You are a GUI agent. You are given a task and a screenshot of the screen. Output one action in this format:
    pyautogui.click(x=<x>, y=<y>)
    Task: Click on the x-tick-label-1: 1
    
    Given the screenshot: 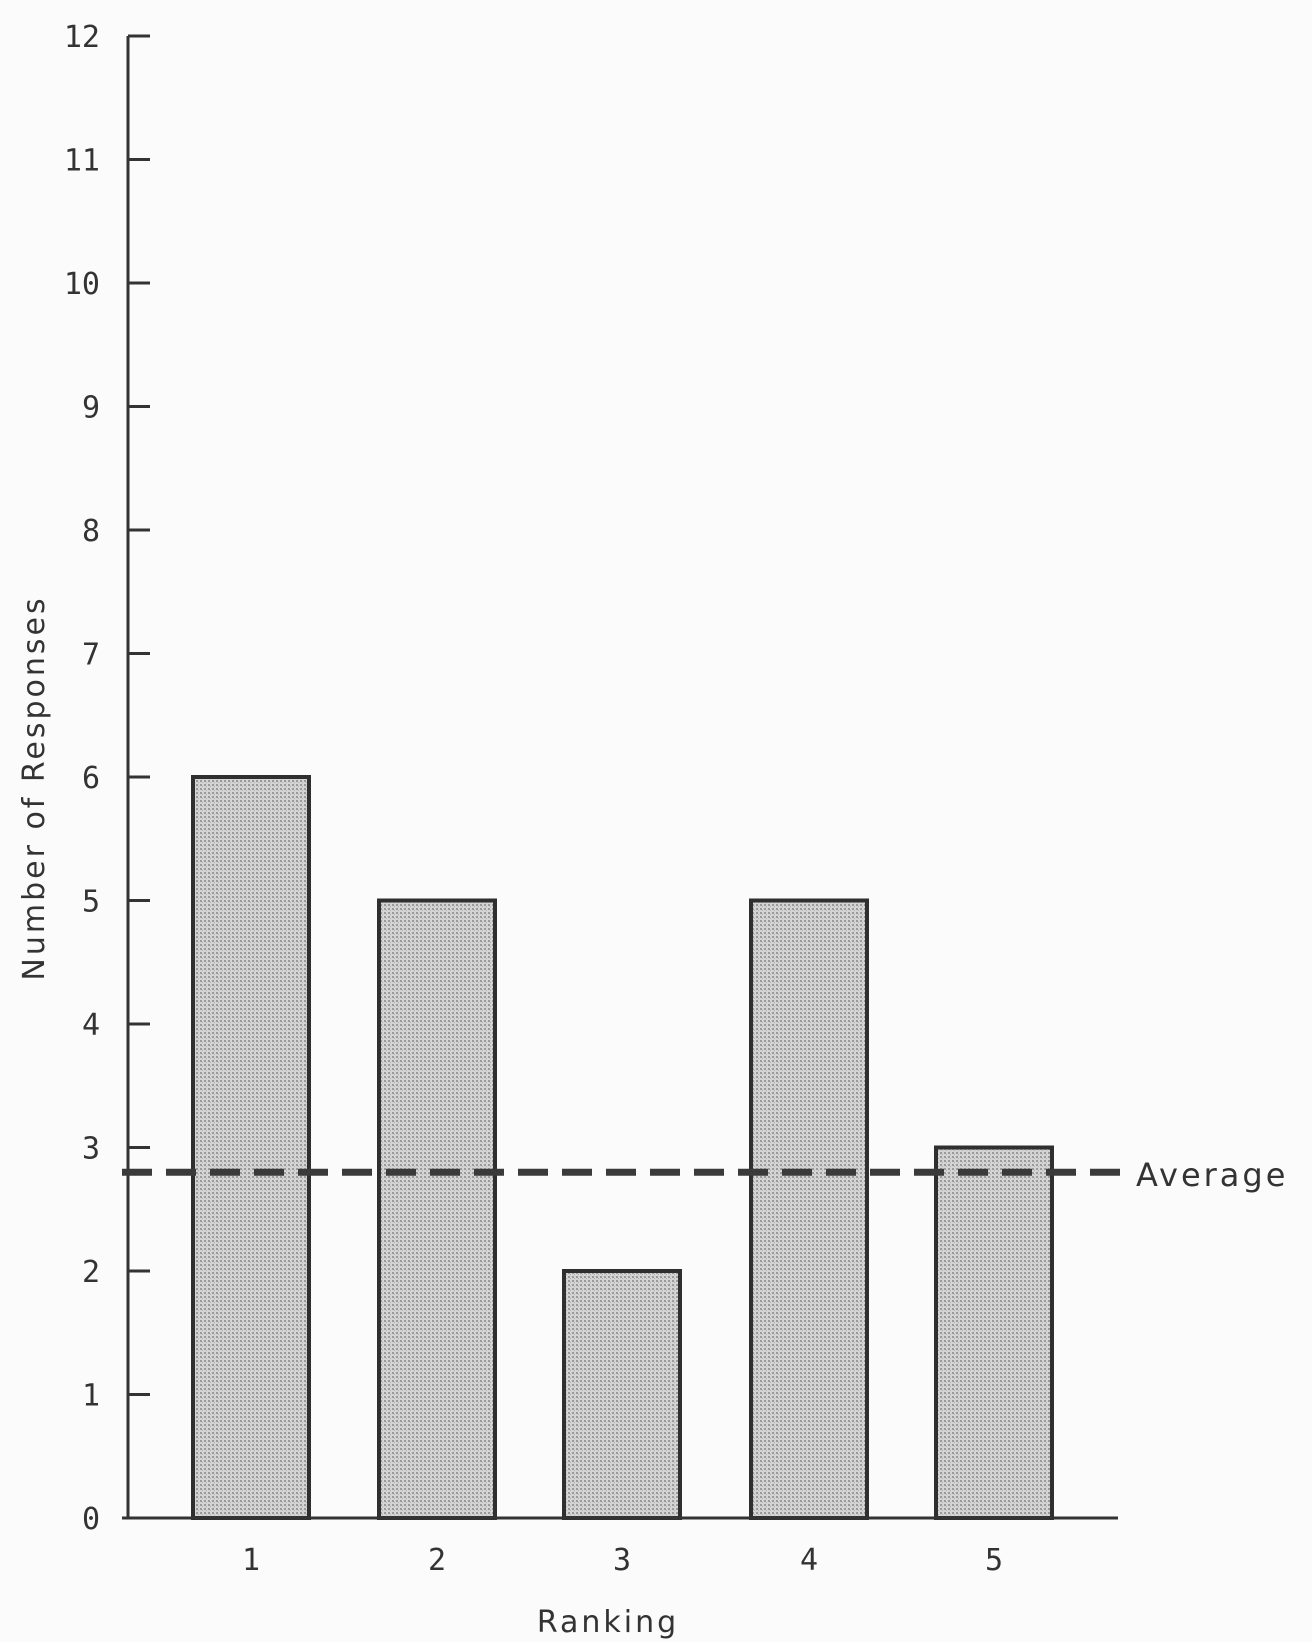 What is the action you would take?
    pyautogui.click(x=251, y=1560)
    